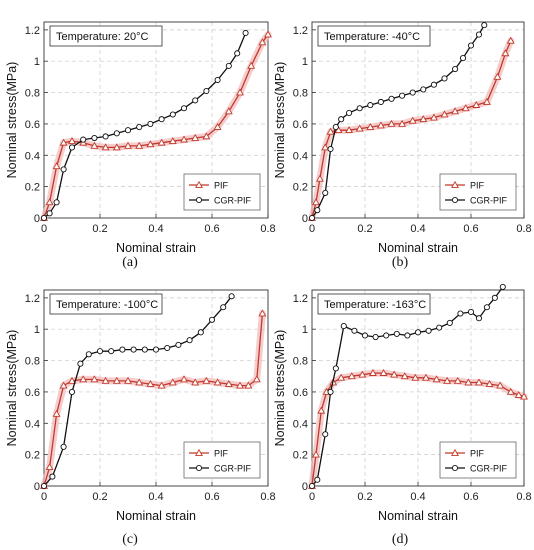  What do you see at coordinates (400, 539) in the screenshot?
I see `panel-label: (d)` at bounding box center [400, 539].